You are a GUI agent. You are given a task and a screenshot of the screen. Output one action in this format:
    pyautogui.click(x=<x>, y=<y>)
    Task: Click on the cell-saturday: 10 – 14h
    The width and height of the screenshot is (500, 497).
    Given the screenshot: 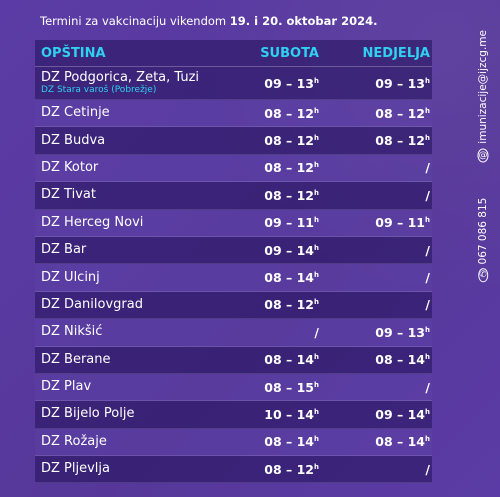 What is the action you would take?
    pyautogui.click(x=275, y=414)
    